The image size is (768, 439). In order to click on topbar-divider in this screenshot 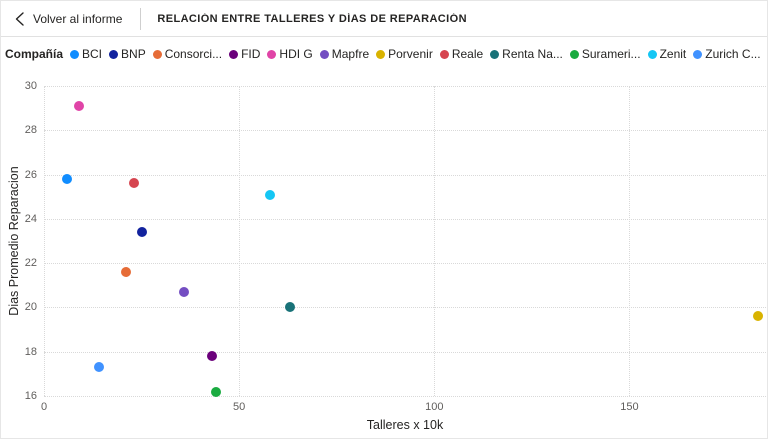, I will do `click(141, 18)`.